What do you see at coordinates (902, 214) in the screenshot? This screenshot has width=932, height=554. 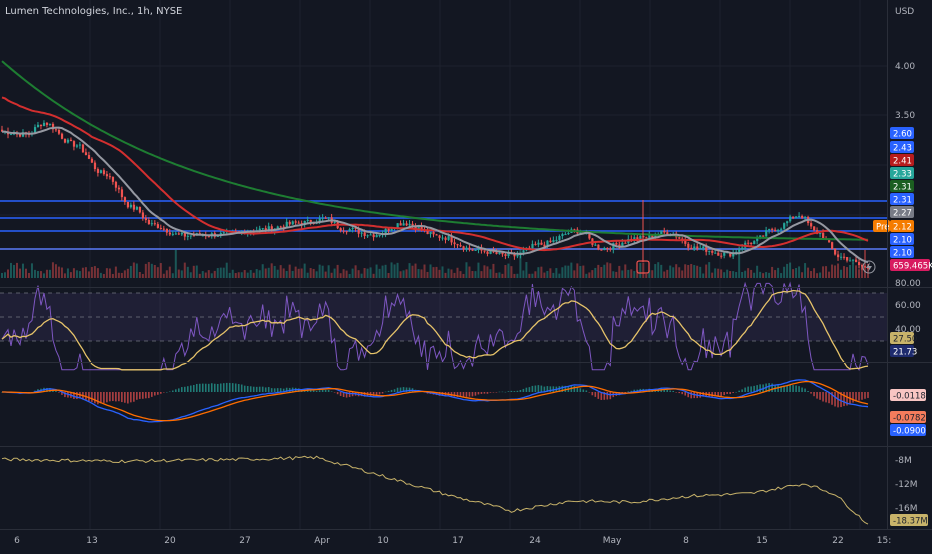 I see `price-label: 2.27` at bounding box center [902, 214].